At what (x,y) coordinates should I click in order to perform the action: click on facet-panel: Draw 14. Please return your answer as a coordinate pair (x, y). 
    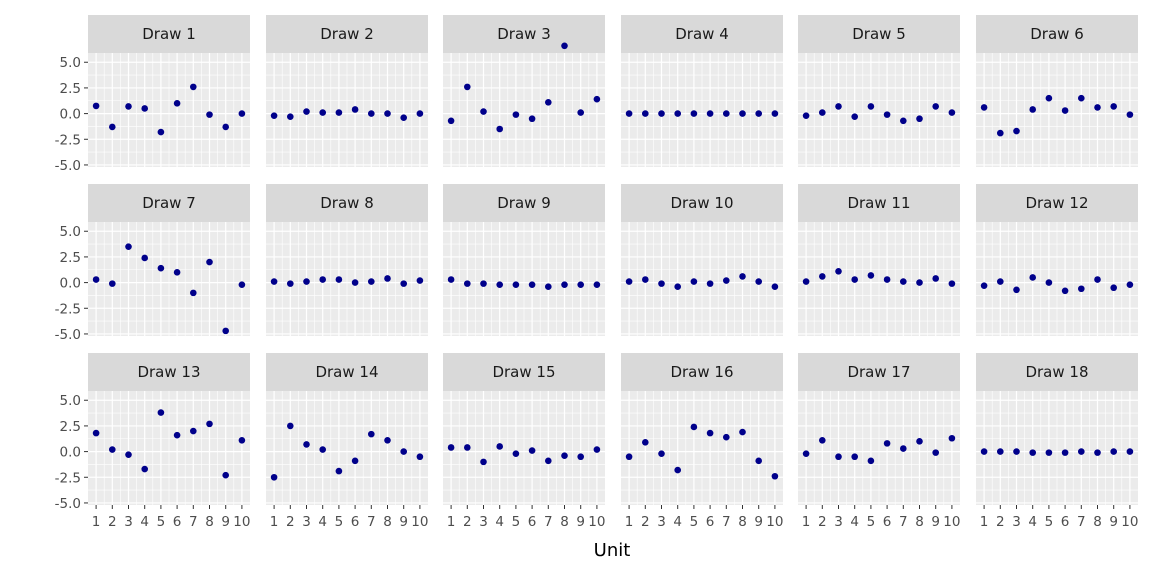
    Looking at the image, I should click on (347, 429).